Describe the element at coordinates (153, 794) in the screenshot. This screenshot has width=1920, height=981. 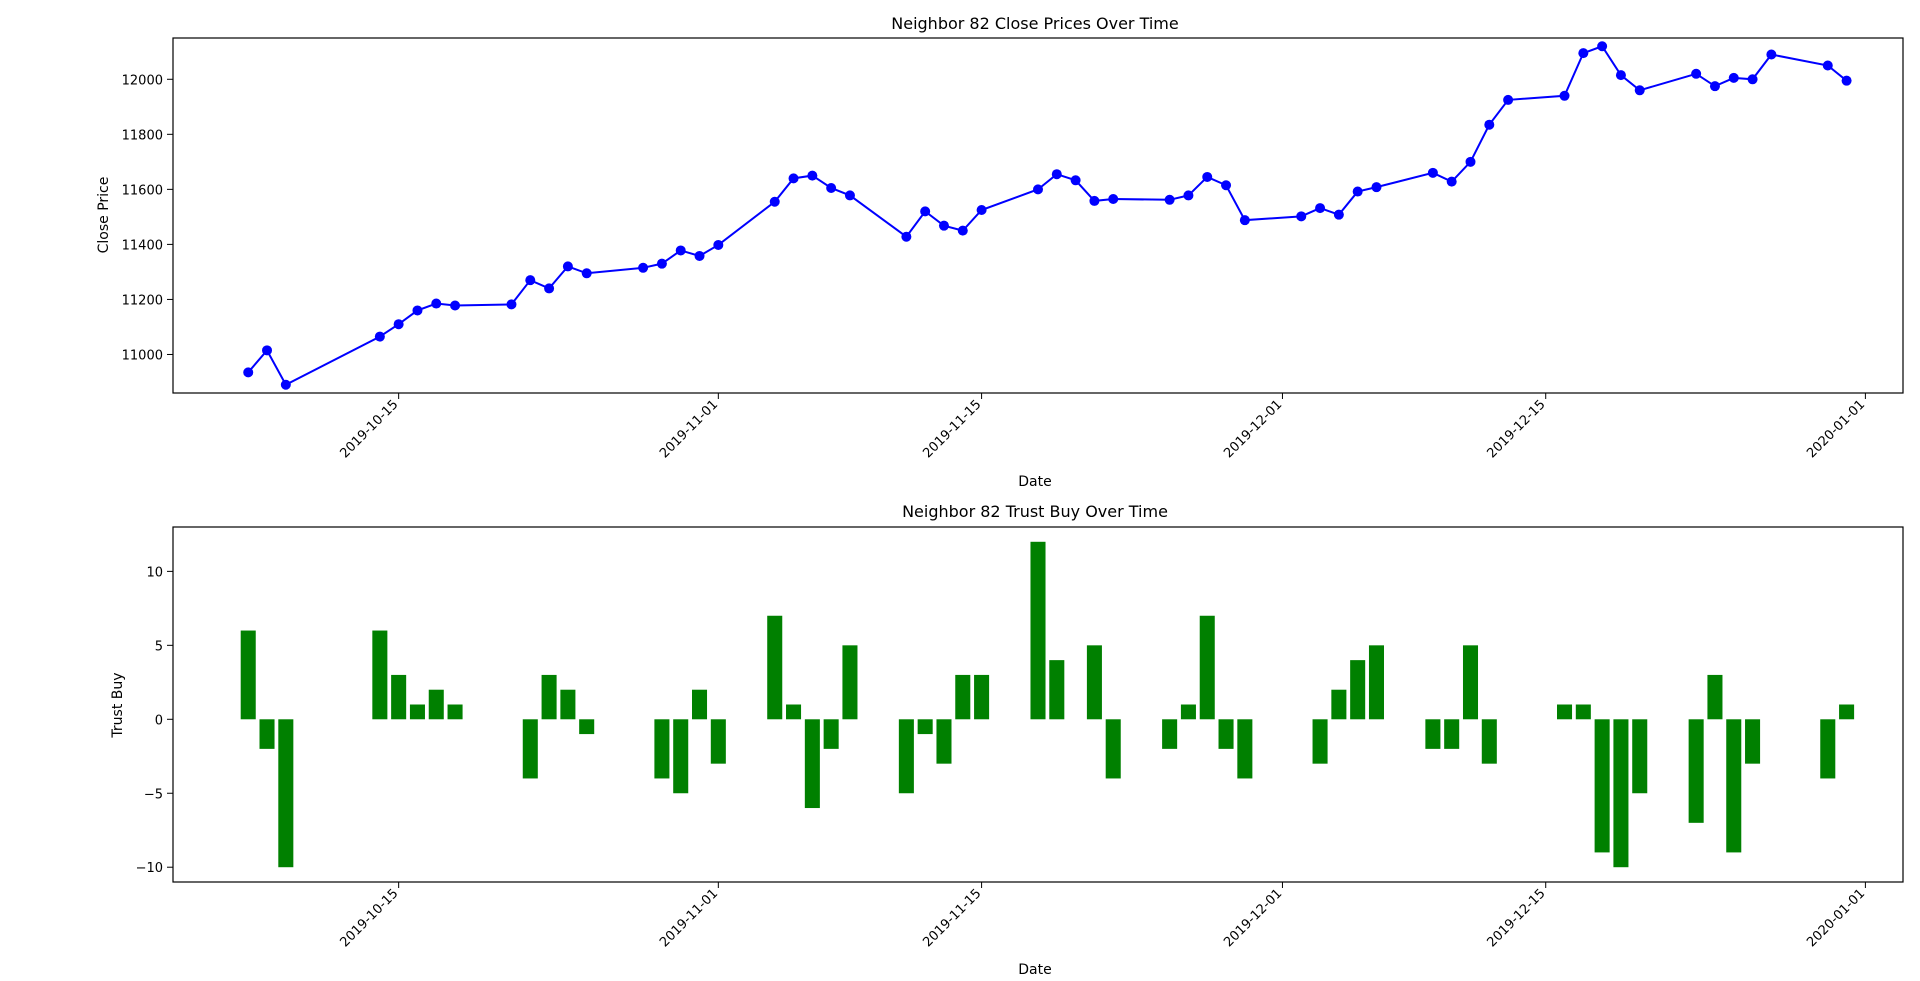
I see `y-tick-label: −5` at that location.